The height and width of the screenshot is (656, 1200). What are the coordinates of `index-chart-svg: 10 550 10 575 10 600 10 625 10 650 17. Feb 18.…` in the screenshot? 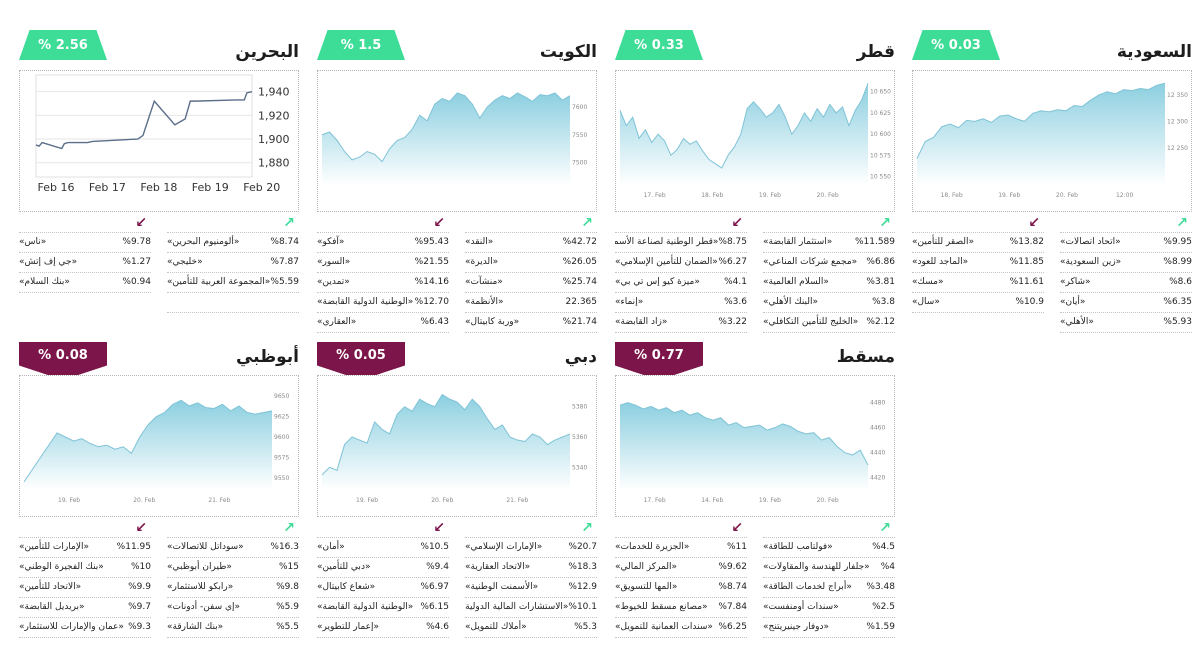 It's located at (755, 141).